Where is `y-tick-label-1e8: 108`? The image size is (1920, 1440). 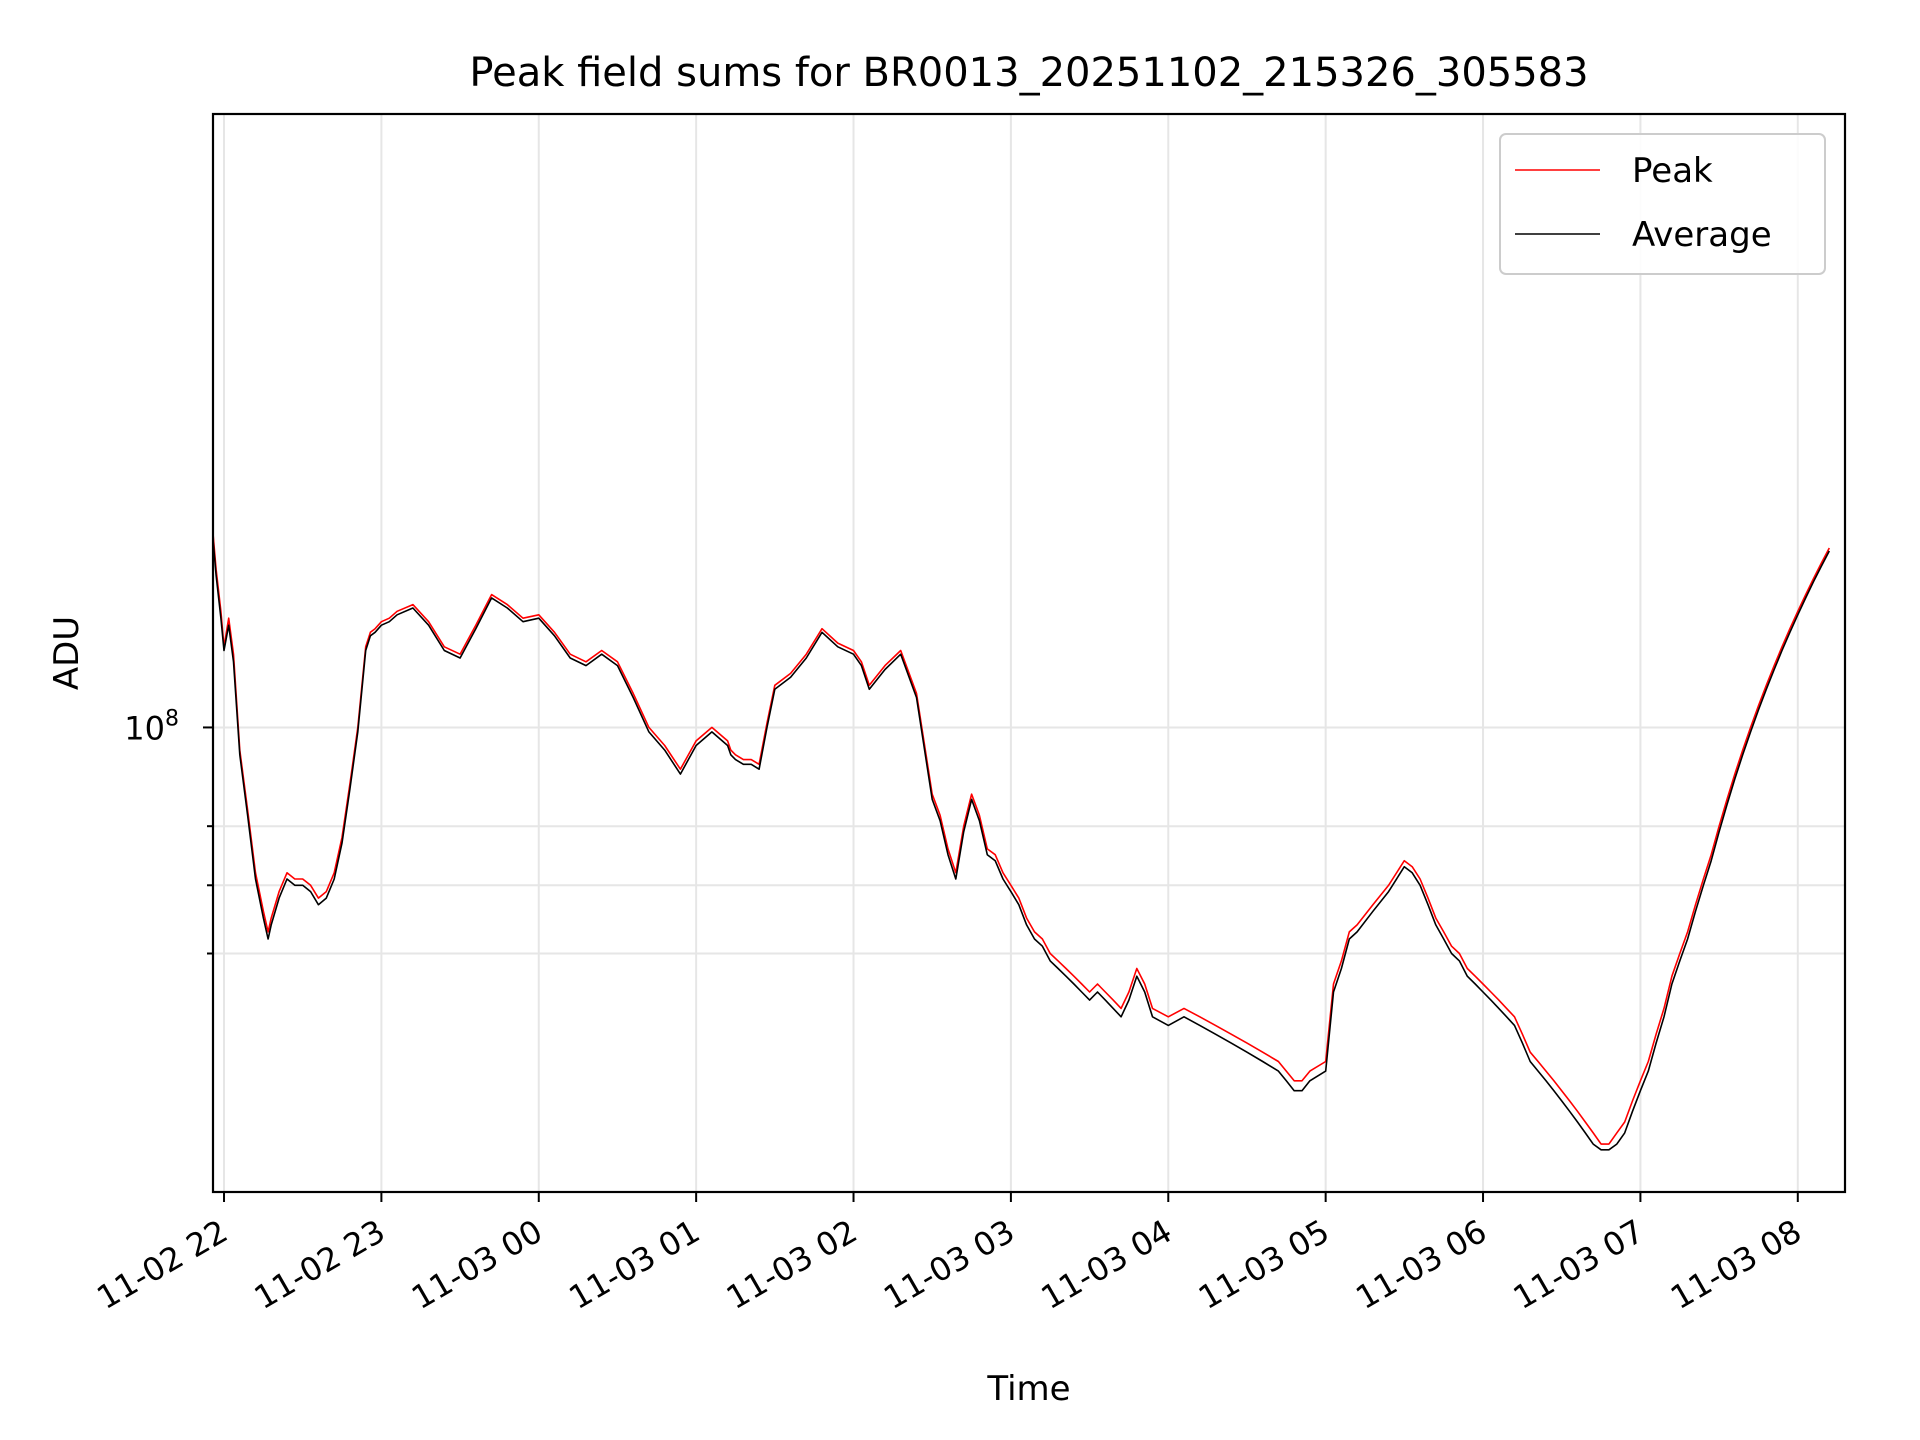 y-tick-label-1e8: 108 is located at coordinates (151, 726).